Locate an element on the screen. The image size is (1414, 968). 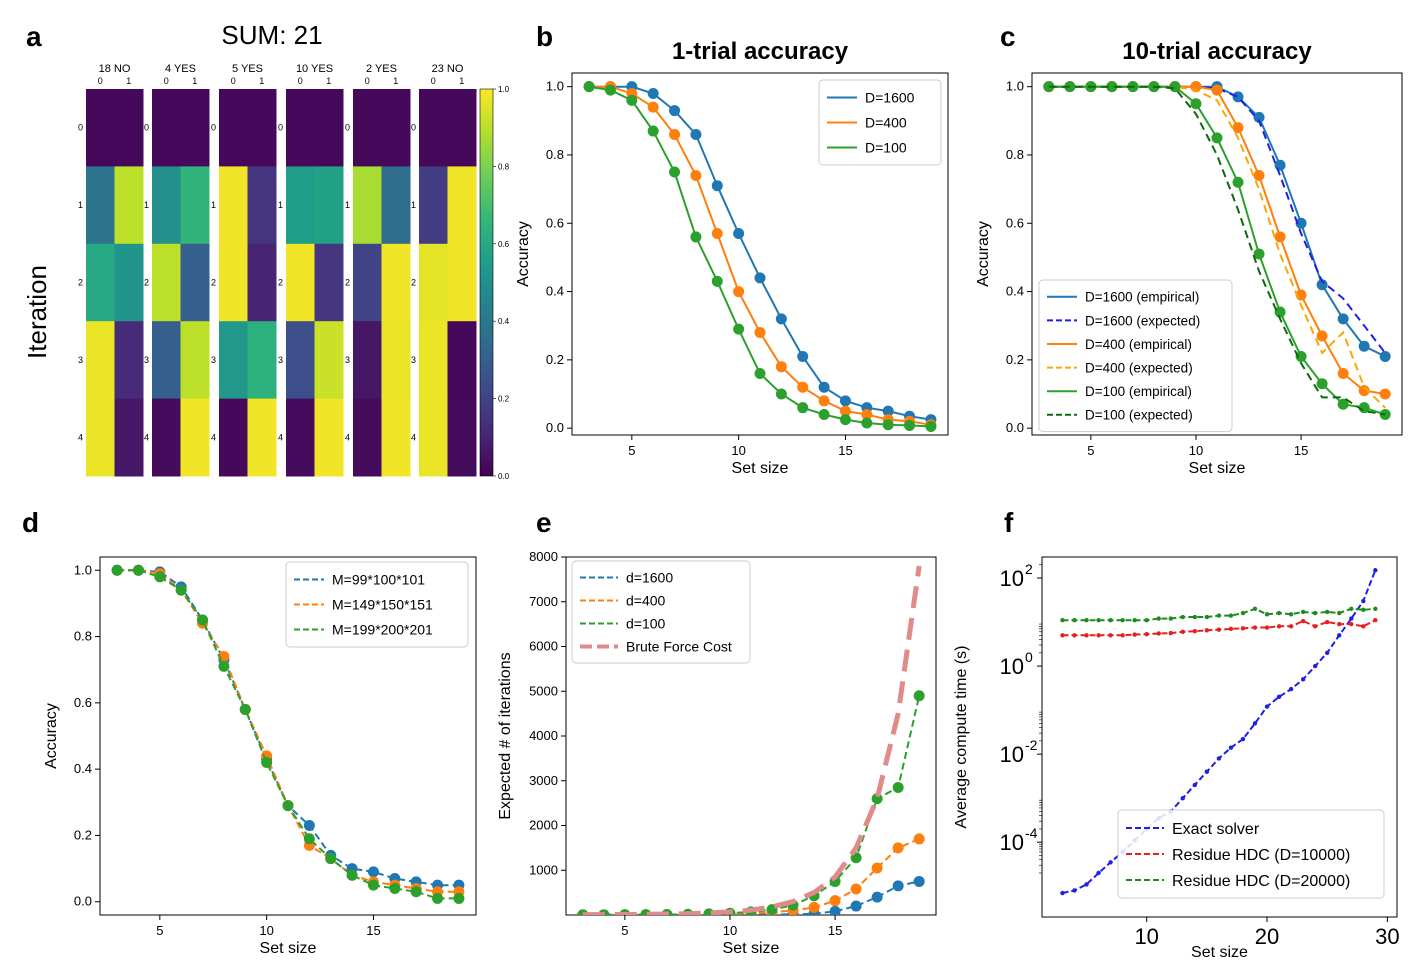
legend-box is located at coordinates (1251, 854).